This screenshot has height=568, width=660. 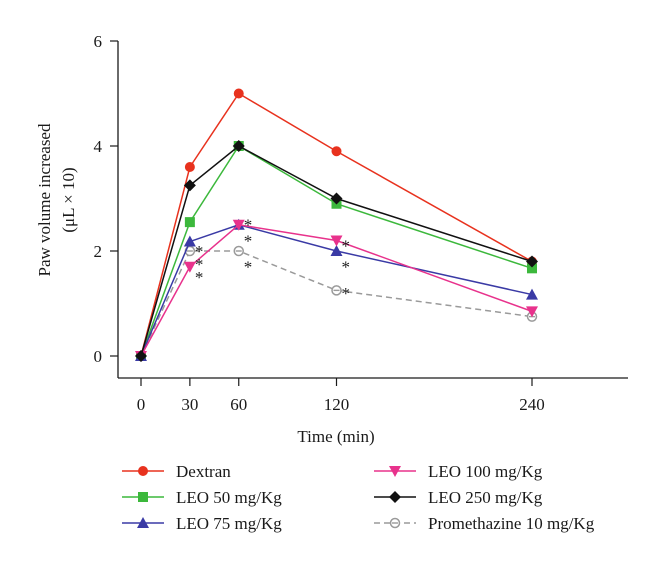 I want to click on legend-marker-leo-50-mg-kg, so click(x=143, y=497).